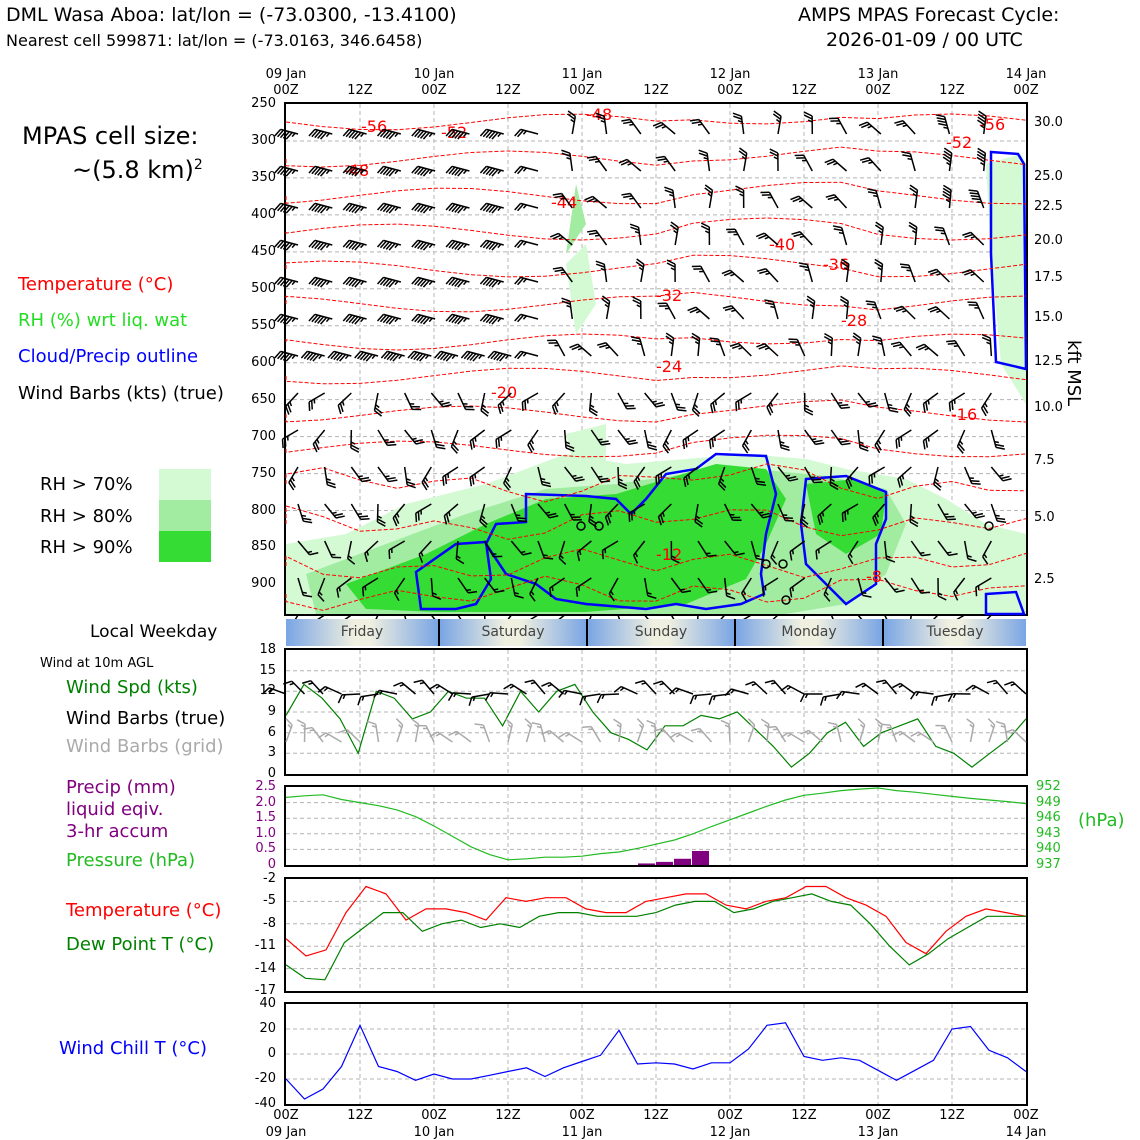  Describe the element at coordinates (878, 74) in the screenshot. I see `top-axis-date: 13 Jan` at that location.